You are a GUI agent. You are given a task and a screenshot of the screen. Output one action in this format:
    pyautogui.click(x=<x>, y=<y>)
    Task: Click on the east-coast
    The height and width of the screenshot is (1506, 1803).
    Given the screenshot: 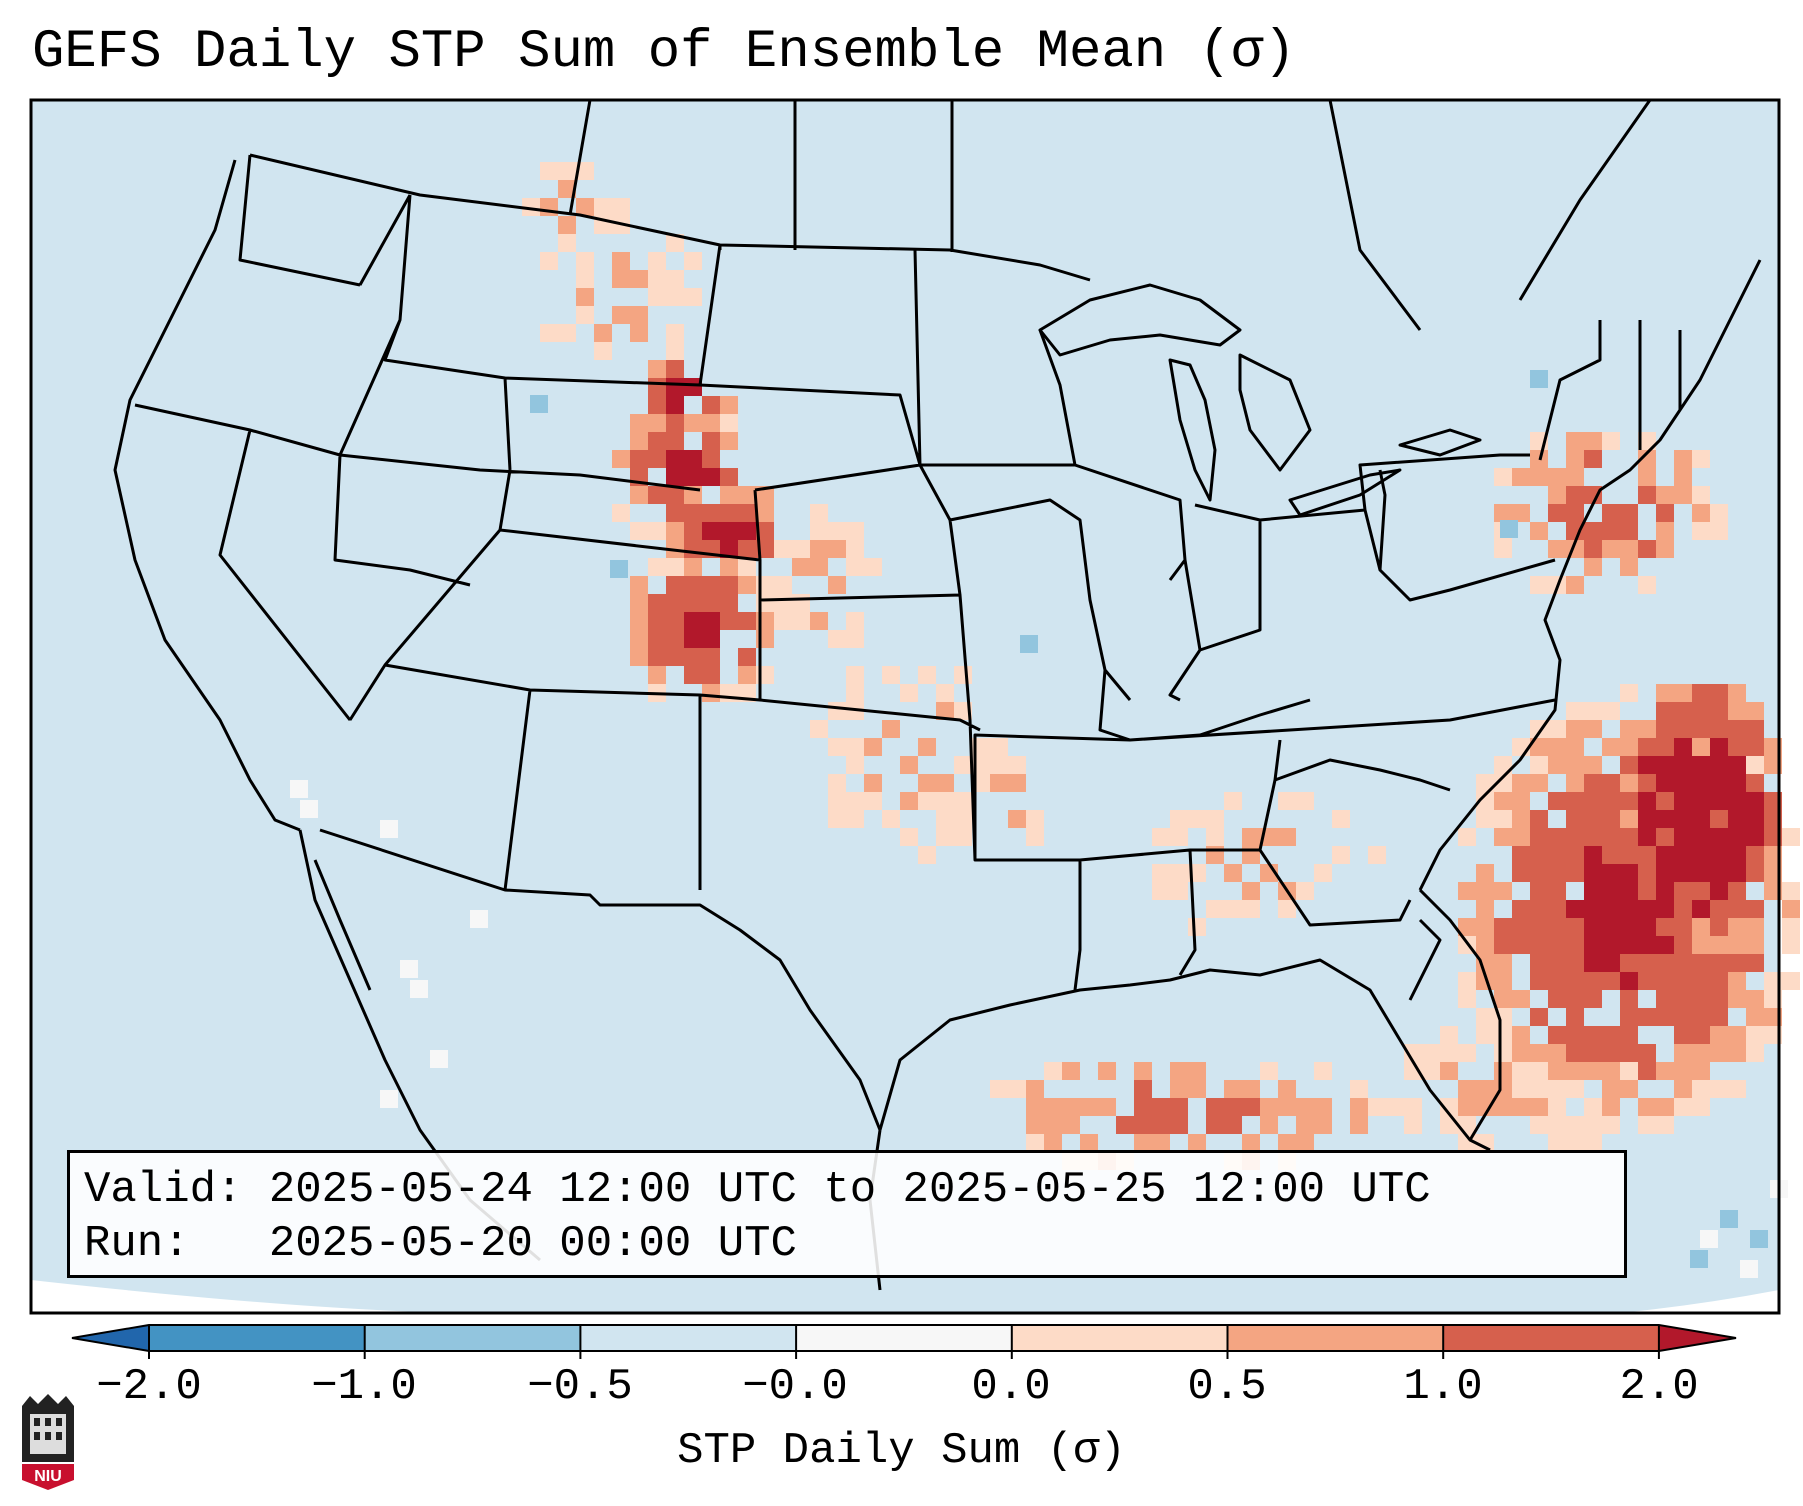 What is the action you would take?
    pyautogui.click(x=1590, y=575)
    